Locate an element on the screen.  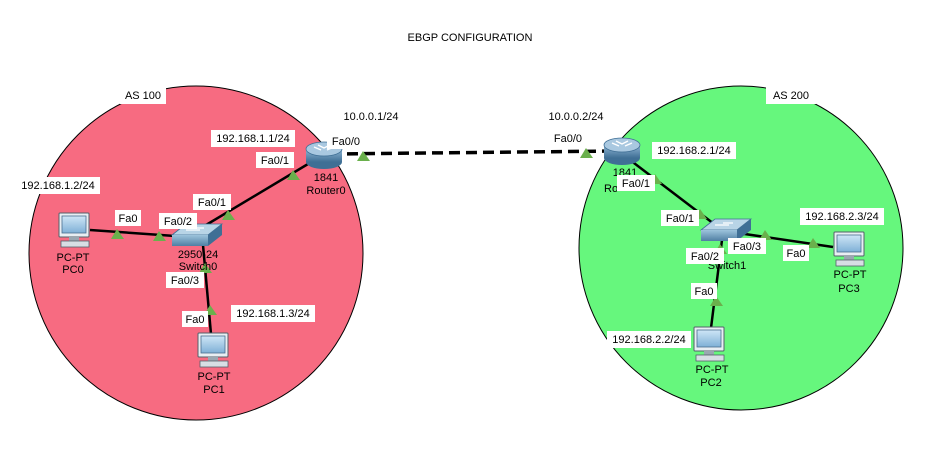
ip-label-router0-fa00: 10.0.0.1/24 is located at coordinates (370, 117).